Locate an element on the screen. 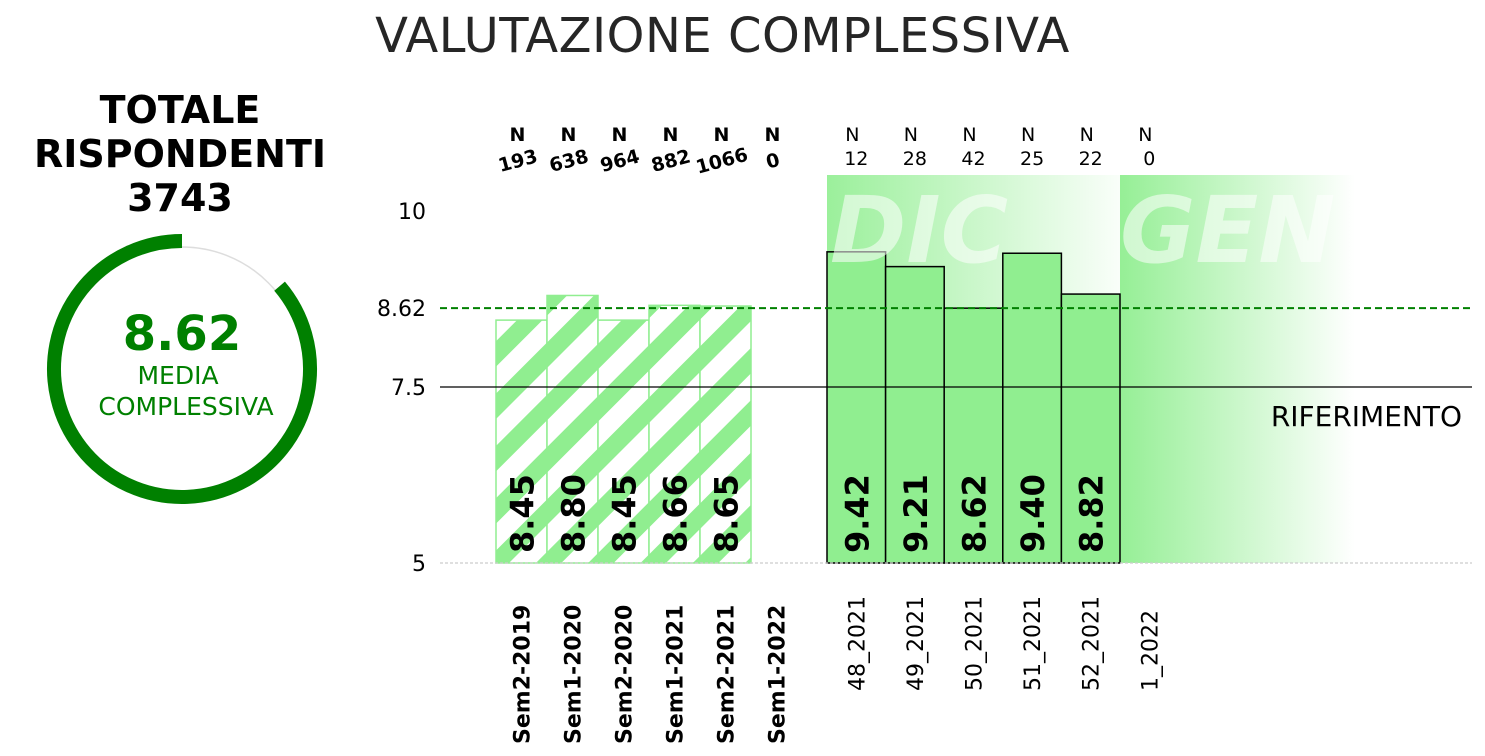  bar-Sem2-2020 is located at coordinates (623, 441).